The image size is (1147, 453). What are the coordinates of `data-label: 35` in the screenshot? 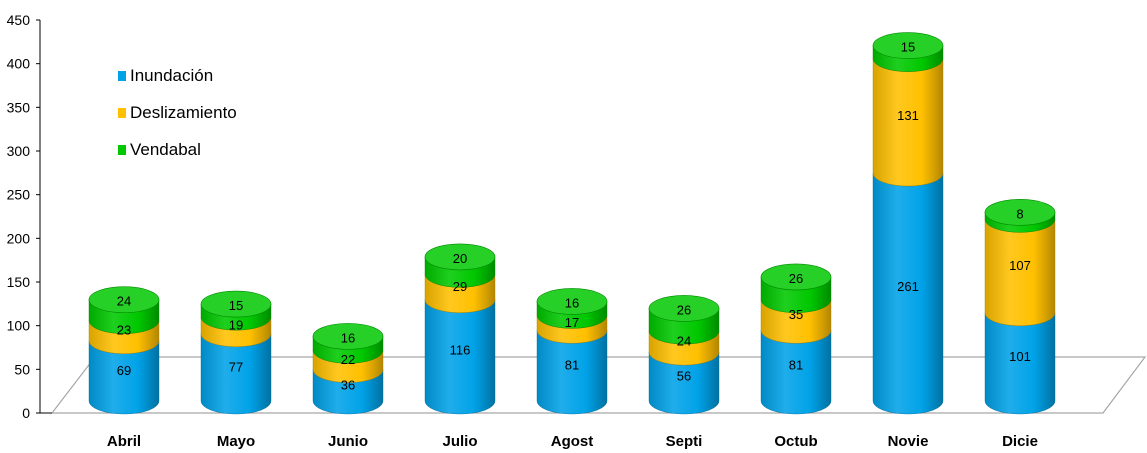 It's located at (796, 314).